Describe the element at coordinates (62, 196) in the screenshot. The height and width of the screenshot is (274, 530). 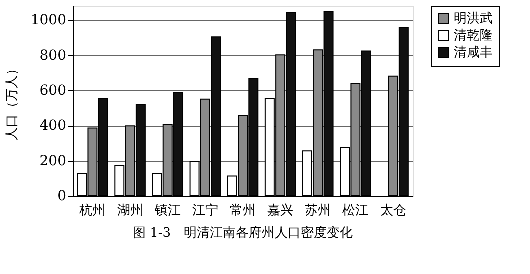
I see `y-tick-label: 0` at that location.